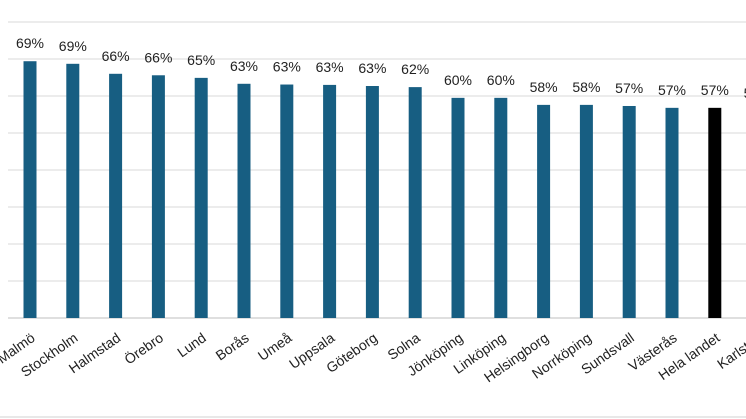 The width and height of the screenshot is (746, 419). Describe the element at coordinates (201, 60) in the screenshot. I see `value-label: 65%` at that location.